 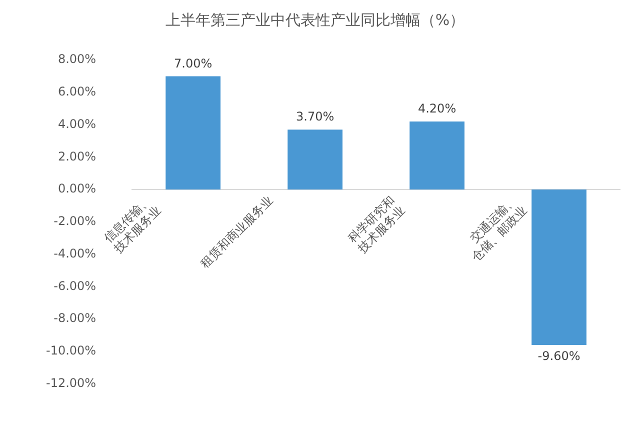 I want to click on y-tick-label: -4.00%, so click(x=75, y=253).